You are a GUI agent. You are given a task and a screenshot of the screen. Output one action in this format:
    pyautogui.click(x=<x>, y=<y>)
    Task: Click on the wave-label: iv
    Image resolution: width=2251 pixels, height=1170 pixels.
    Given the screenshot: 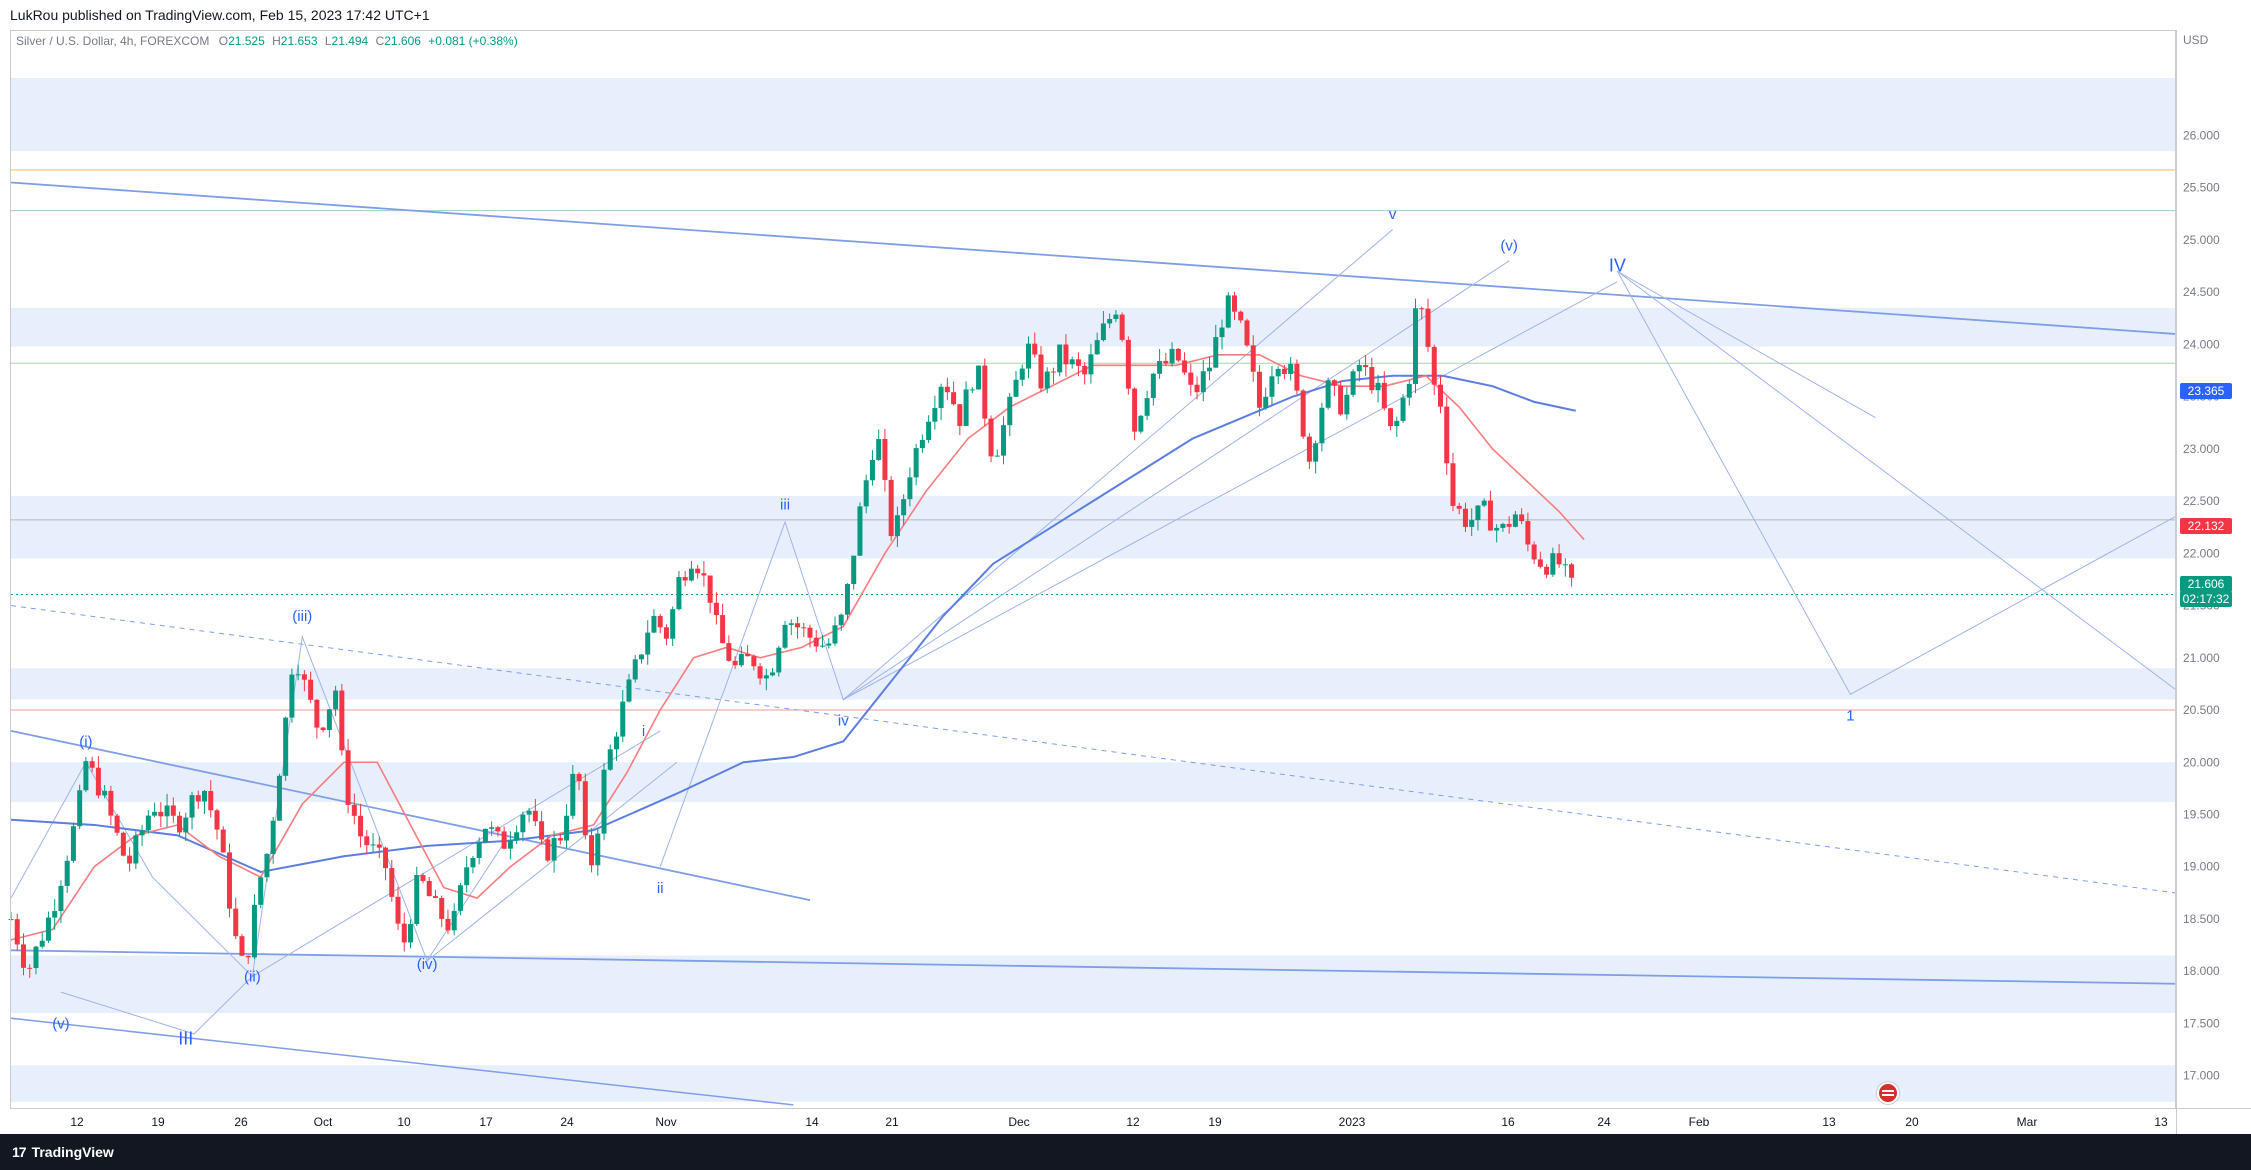 What is the action you would take?
    pyautogui.click(x=843, y=721)
    